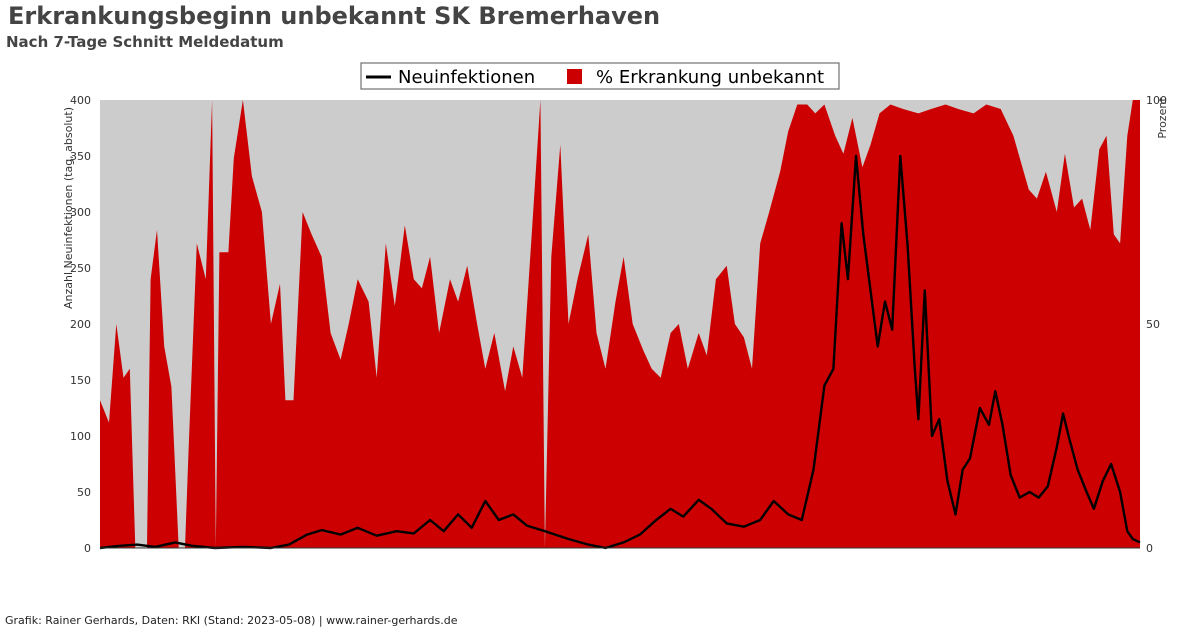  What do you see at coordinates (574, 76) in the screenshot?
I see `legend-area-swatch` at bounding box center [574, 76].